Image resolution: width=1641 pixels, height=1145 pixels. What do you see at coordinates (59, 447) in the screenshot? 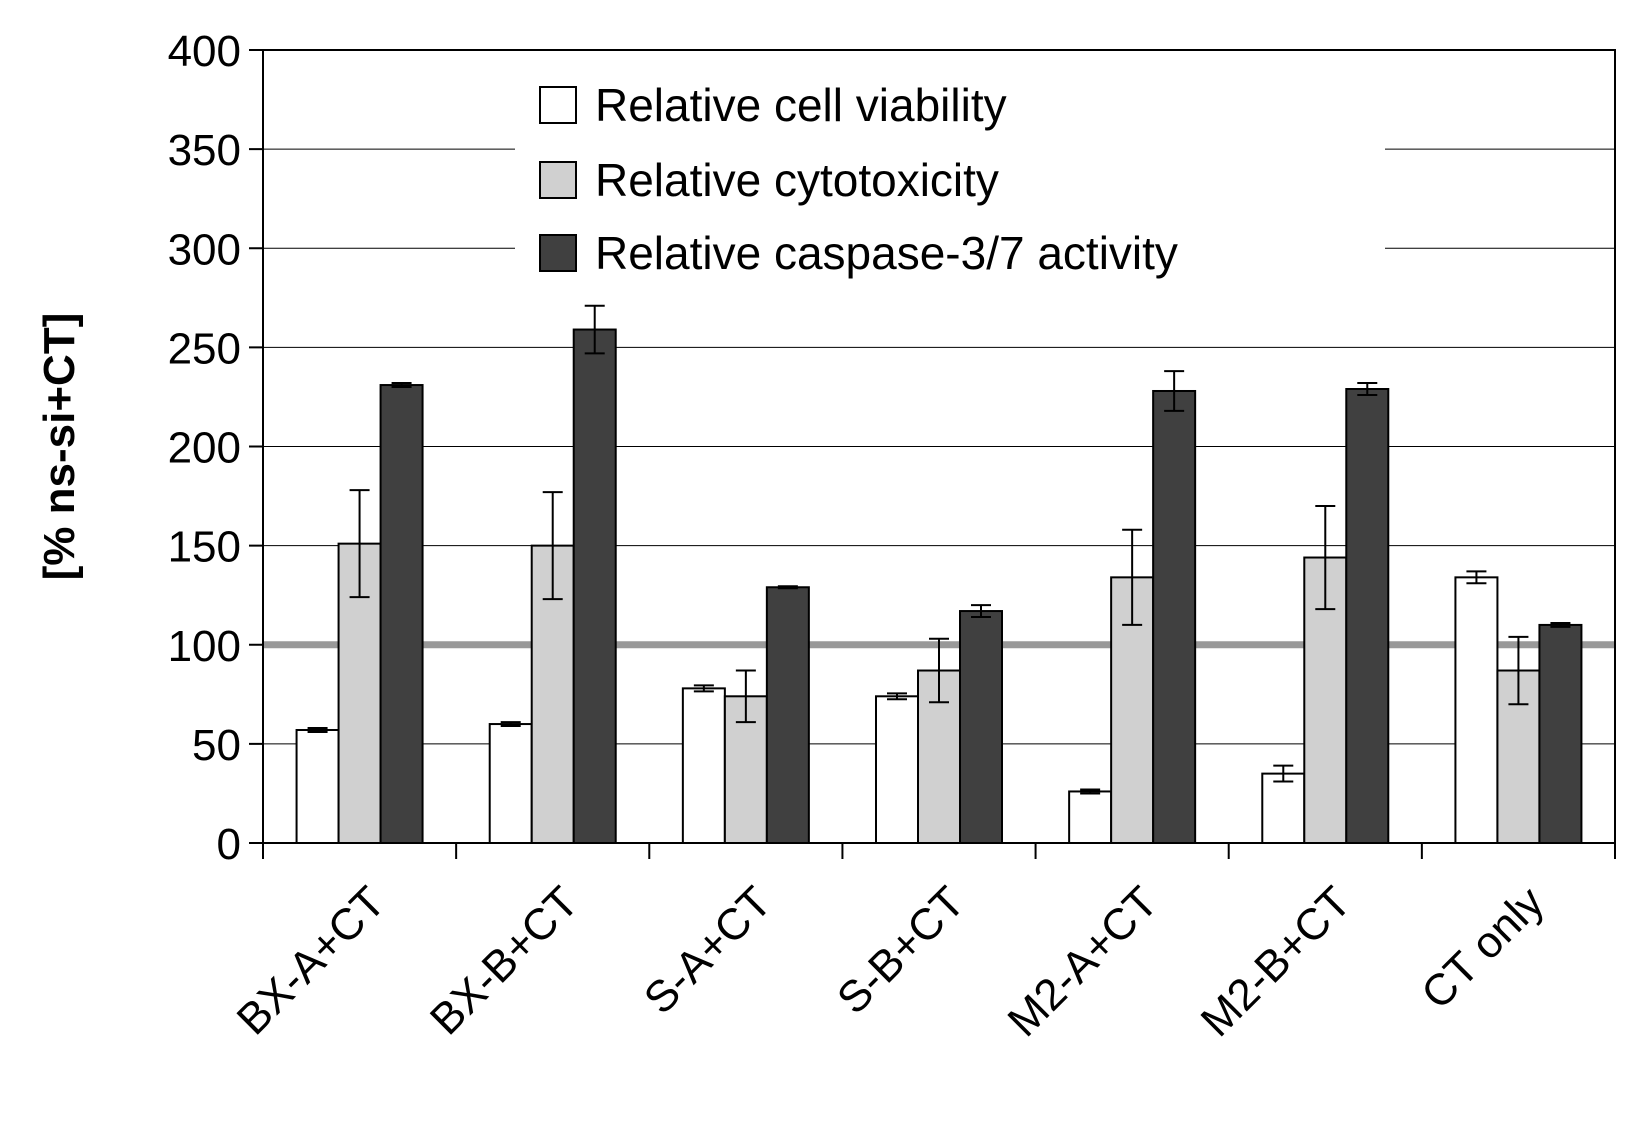
I see `y-axis-label: [% ns-si+CT]` at bounding box center [59, 447].